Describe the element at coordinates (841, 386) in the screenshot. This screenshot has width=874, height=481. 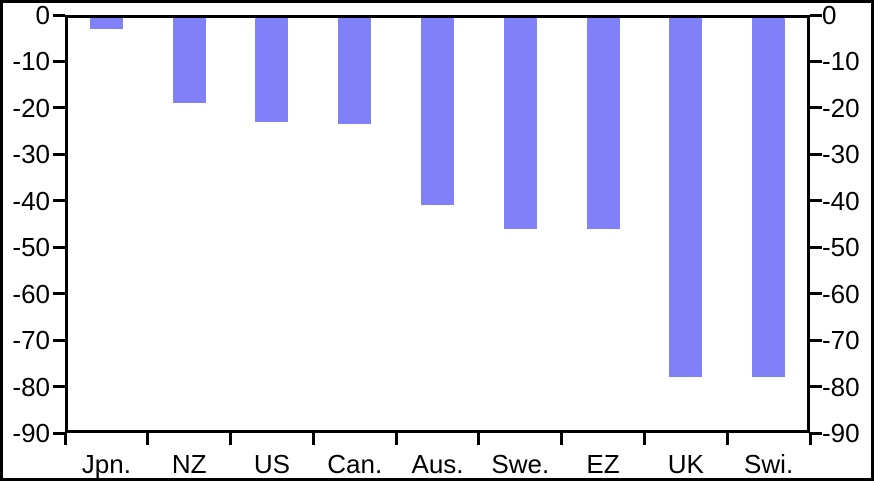
I see `y-axis-right-label: -80` at that location.